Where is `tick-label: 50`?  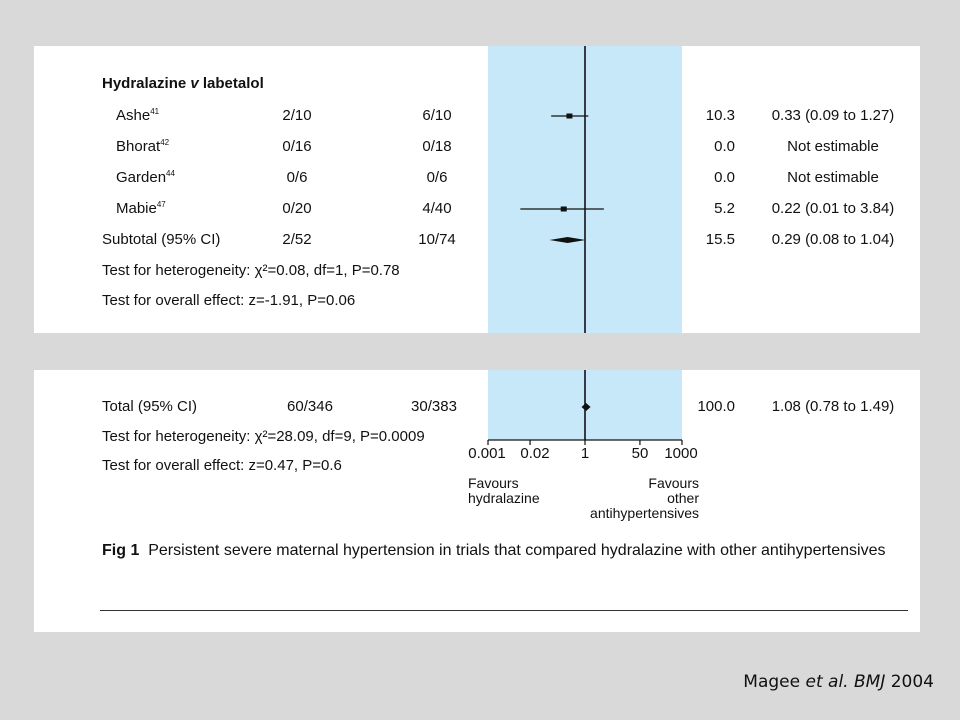 tick-label: 50 is located at coordinates (640, 453).